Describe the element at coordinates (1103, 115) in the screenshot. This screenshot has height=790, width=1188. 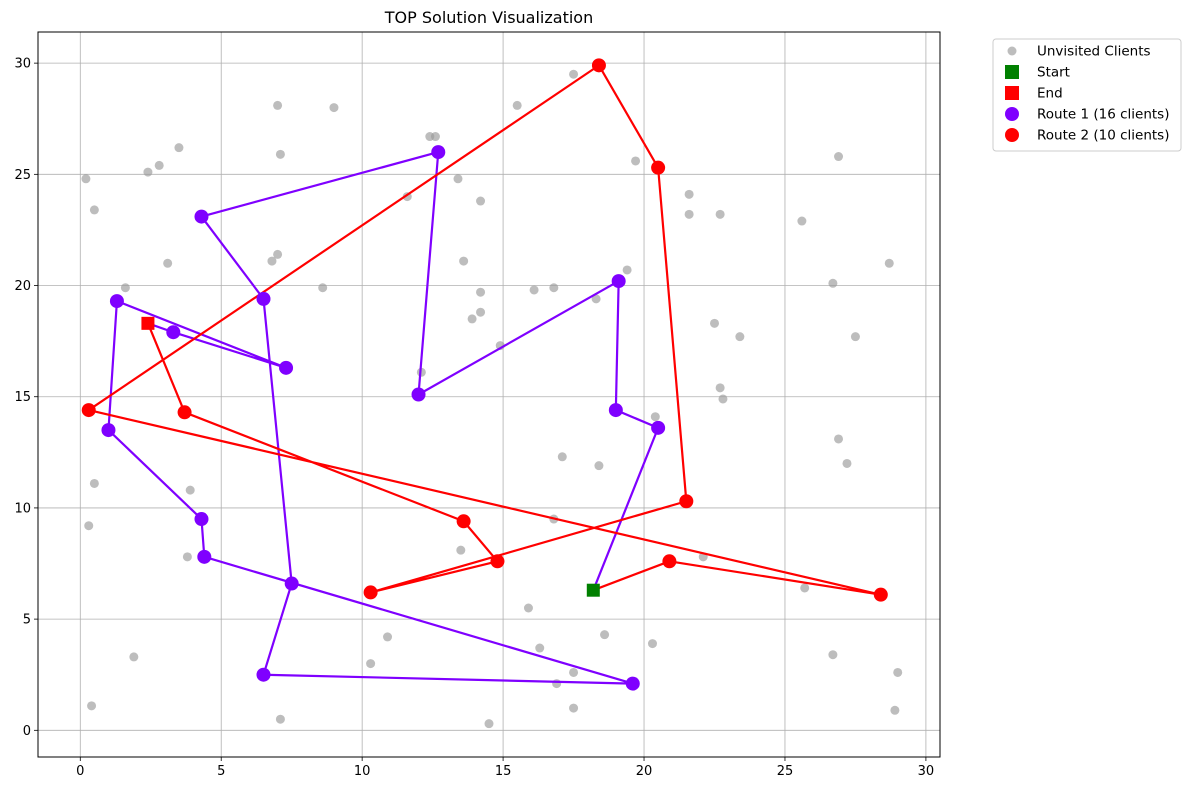
I see `legend-label: Route 1 (16 clients)` at that location.